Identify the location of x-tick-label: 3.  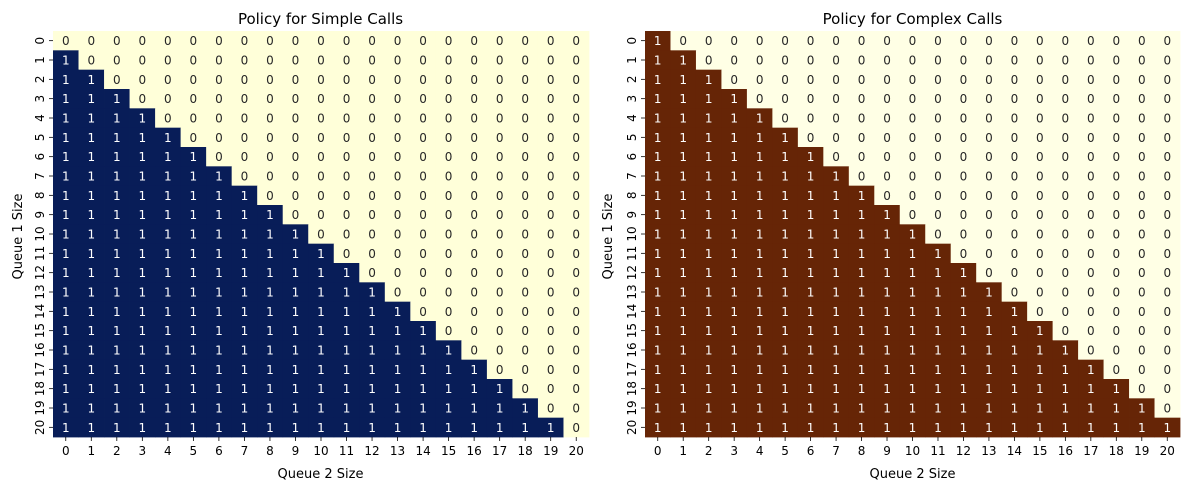
(143, 451).